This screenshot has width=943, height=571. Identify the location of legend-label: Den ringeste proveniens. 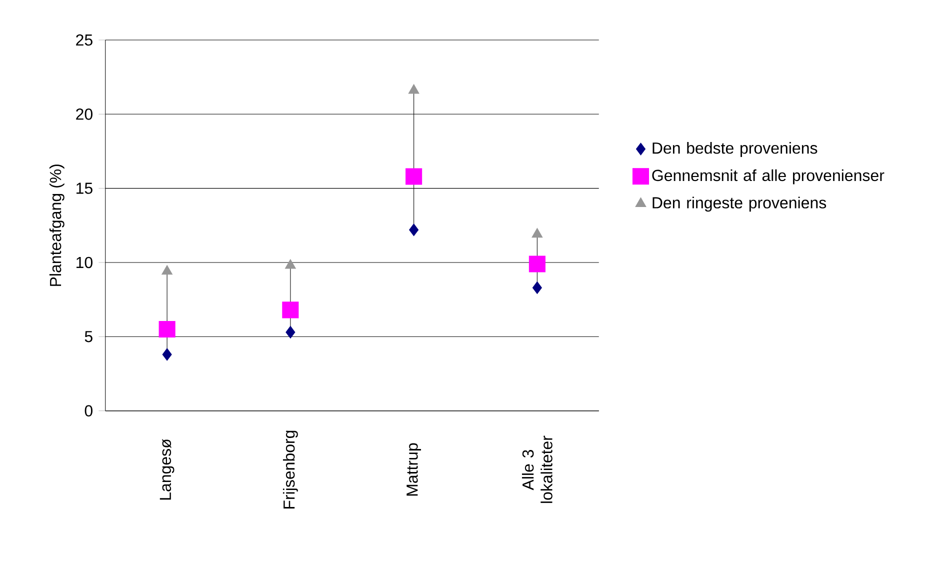
(739, 204).